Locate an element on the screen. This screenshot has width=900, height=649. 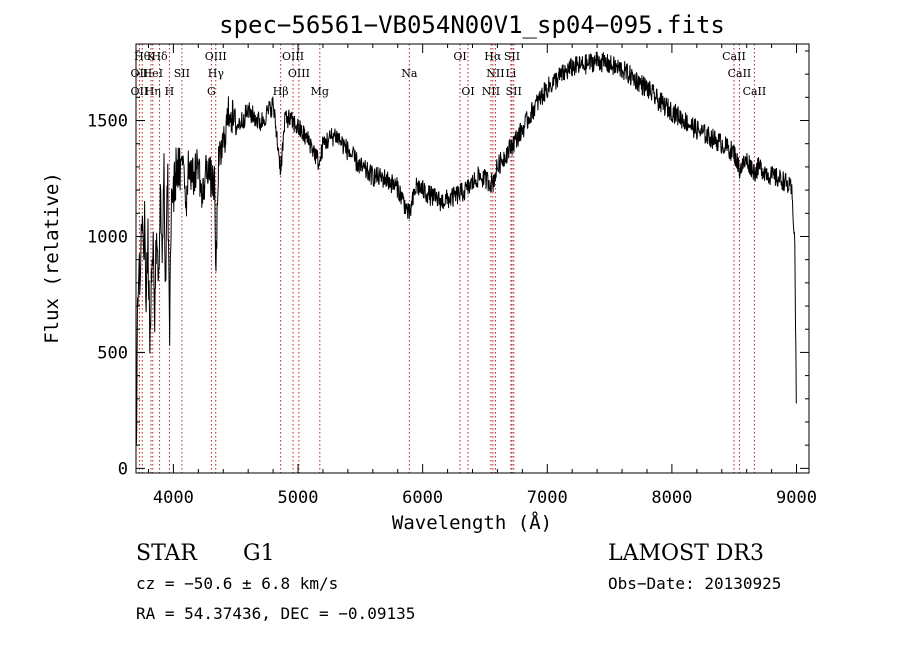
chart-title: spec−56561−VB054N00V1_sp04−095.fits is located at coordinates (472, 25).